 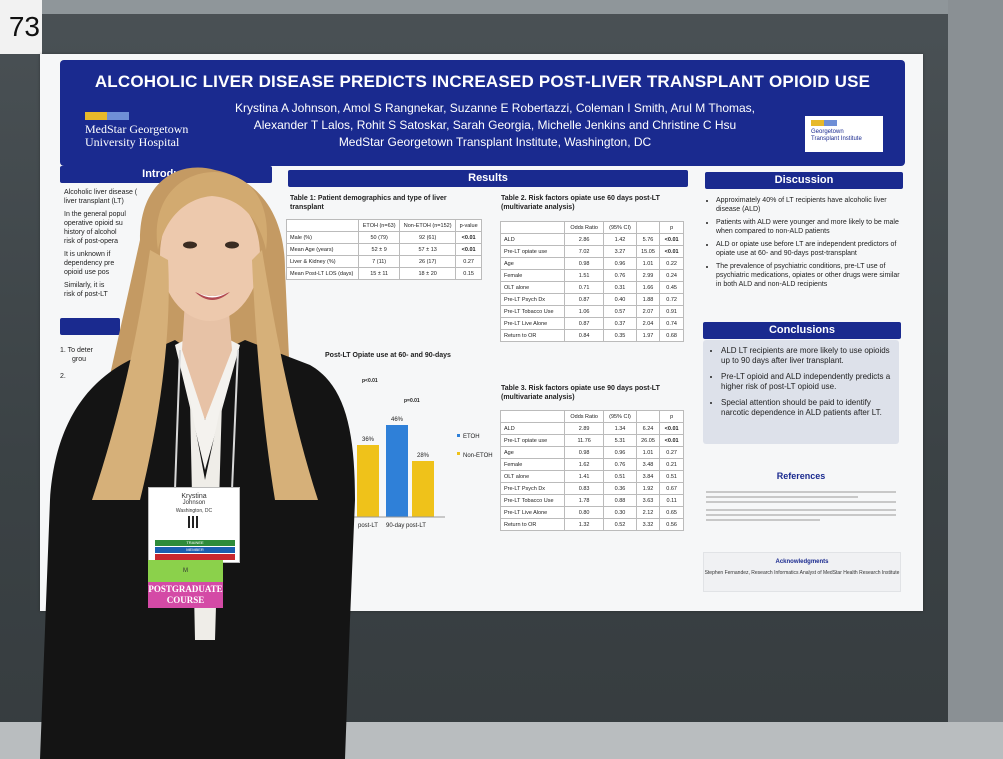 I want to click on logo-right-text-2: Transplant Institute, so click(x=836, y=139).